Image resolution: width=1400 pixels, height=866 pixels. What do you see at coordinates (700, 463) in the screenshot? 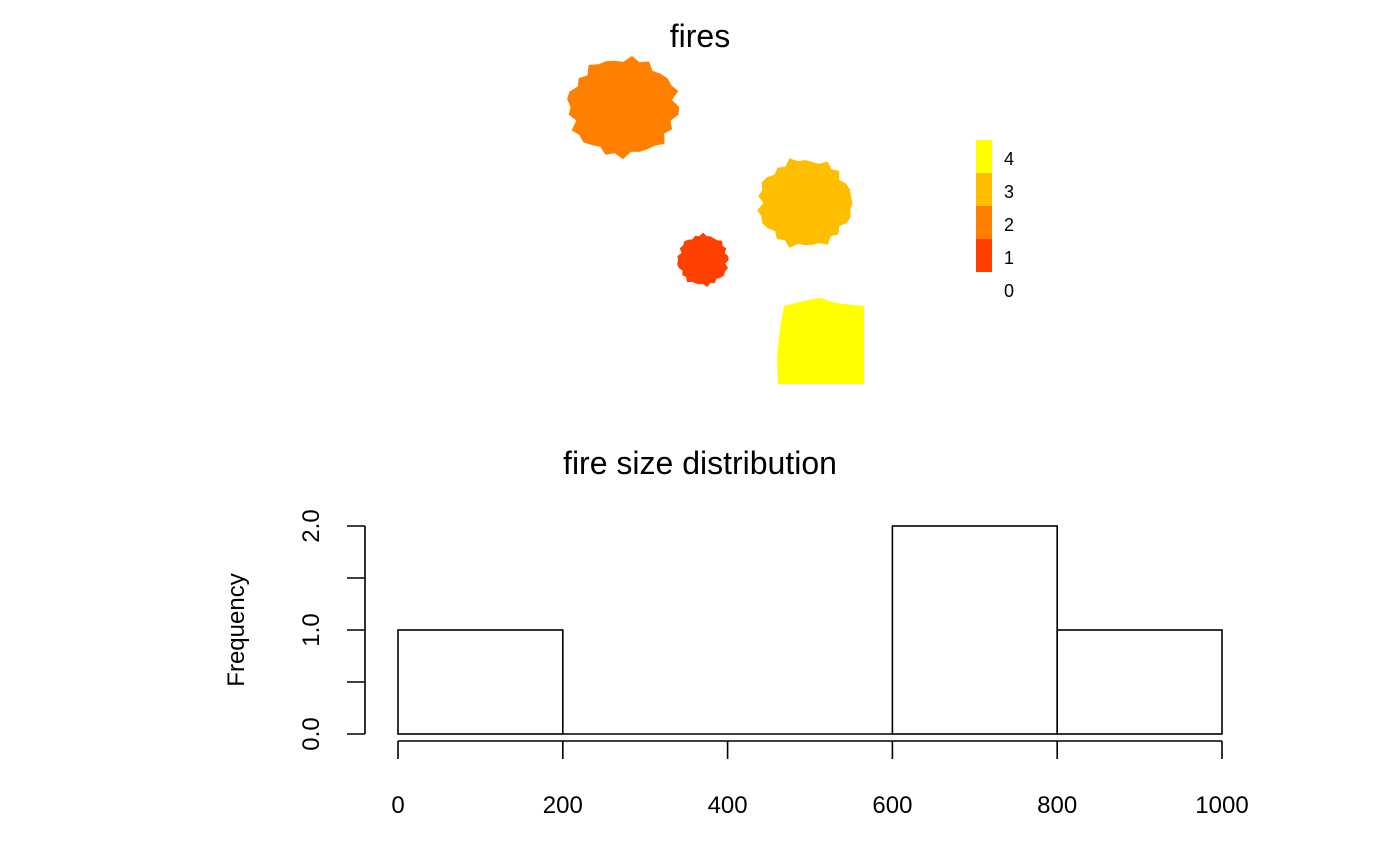
I see `histogram-title: fire size distribution` at bounding box center [700, 463].